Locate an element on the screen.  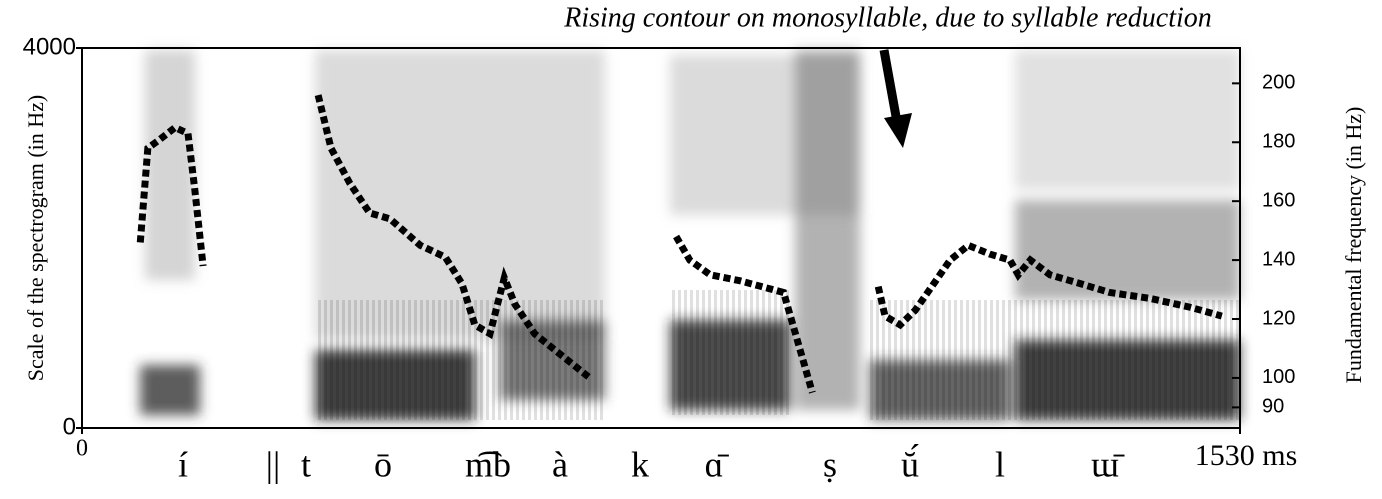
y2-tick-label: 120 is located at coordinates (1278, 318).